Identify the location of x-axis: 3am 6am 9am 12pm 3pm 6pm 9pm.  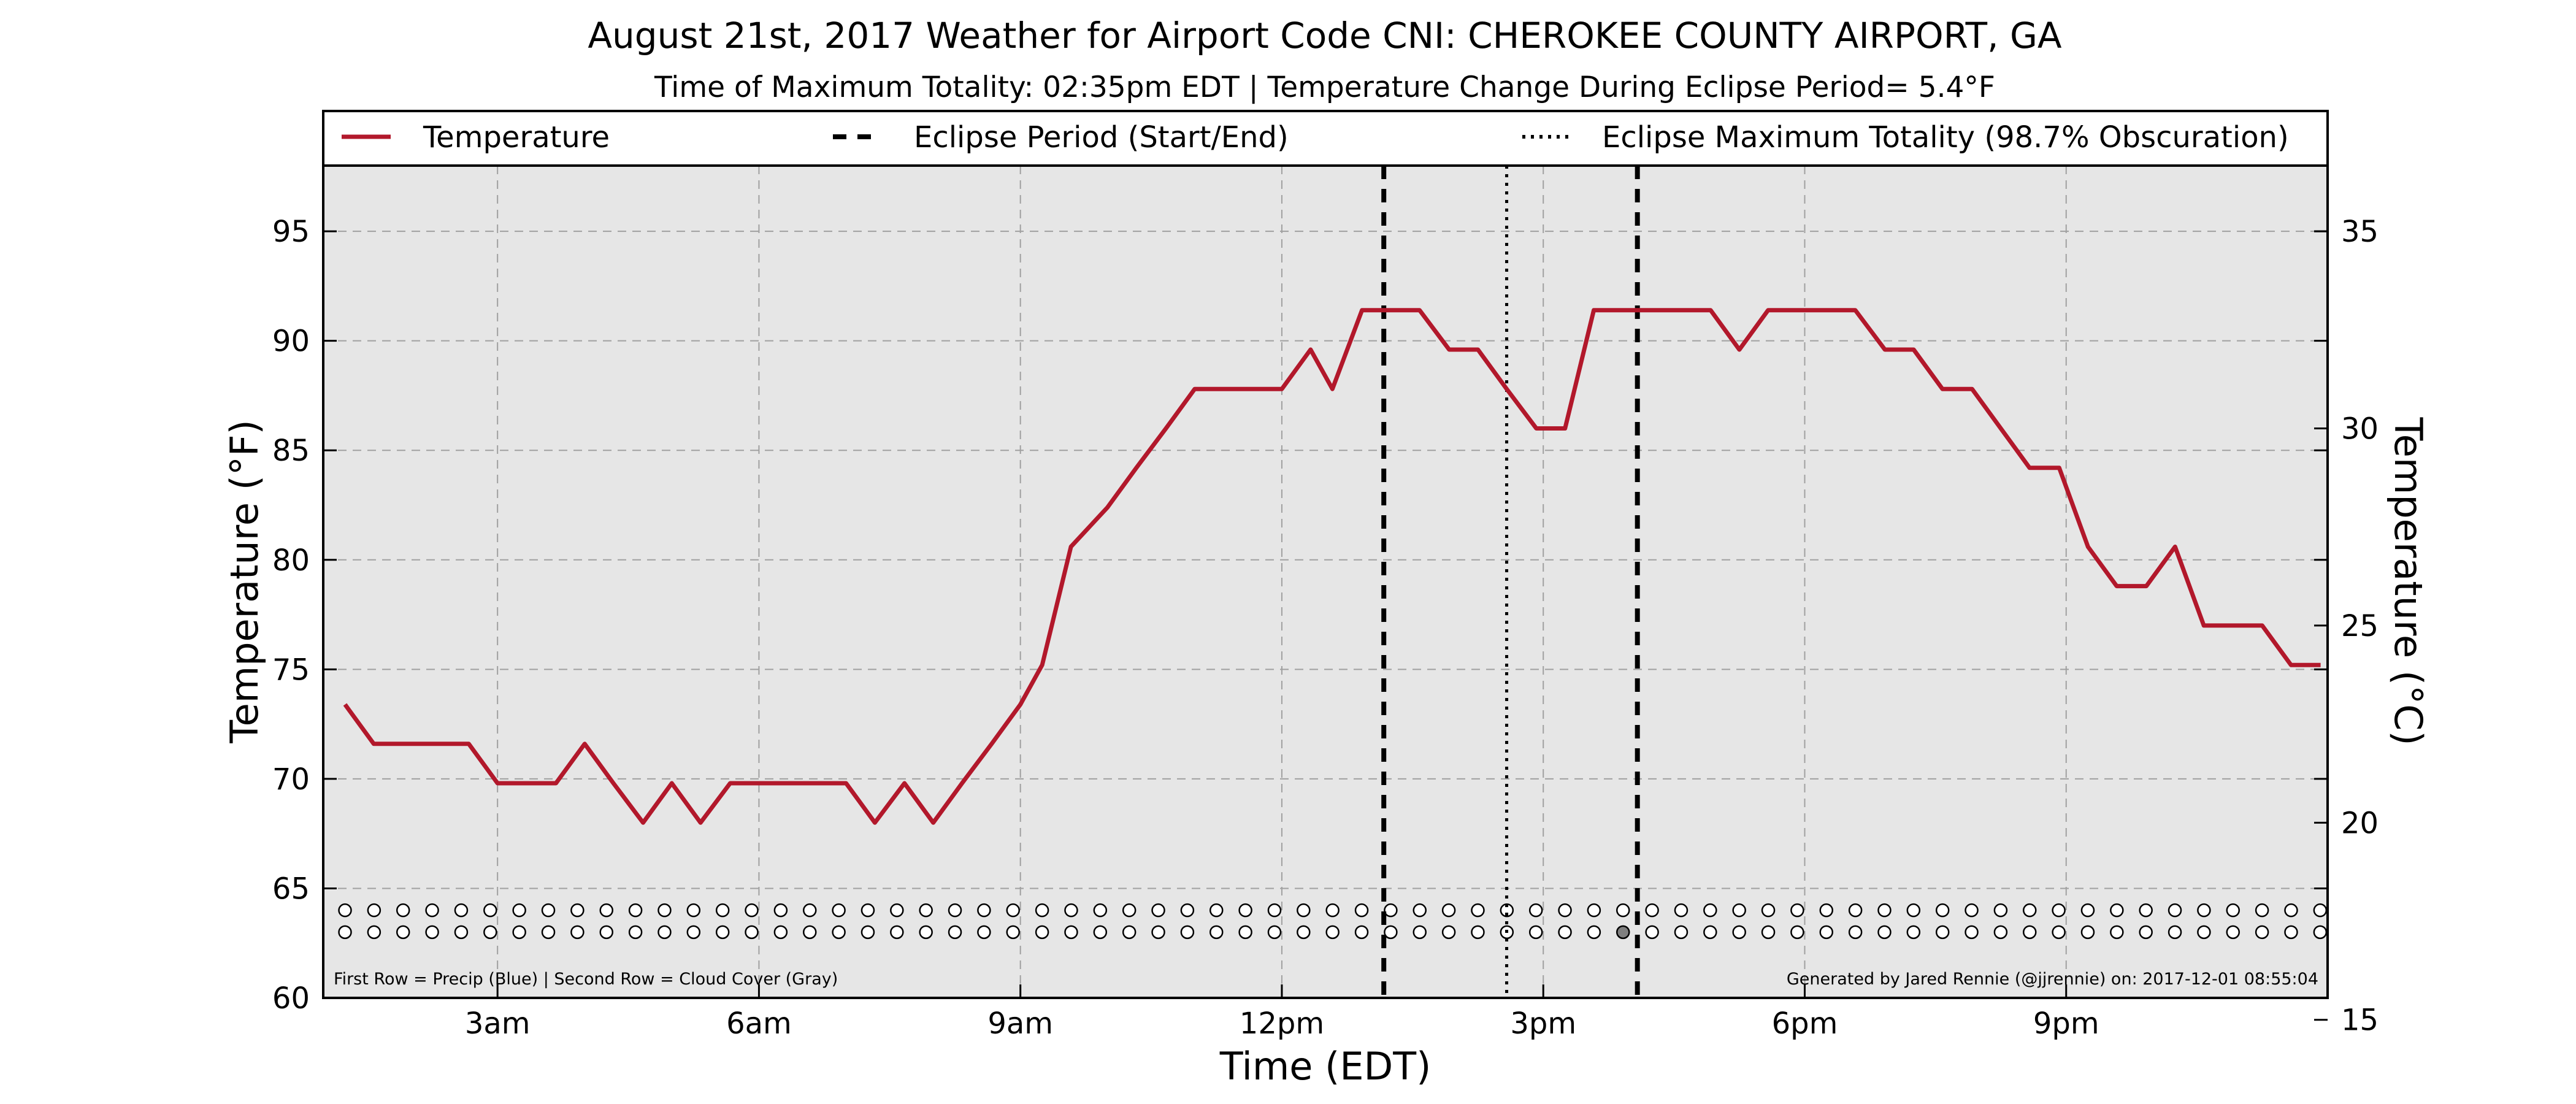
(1282, 1012).